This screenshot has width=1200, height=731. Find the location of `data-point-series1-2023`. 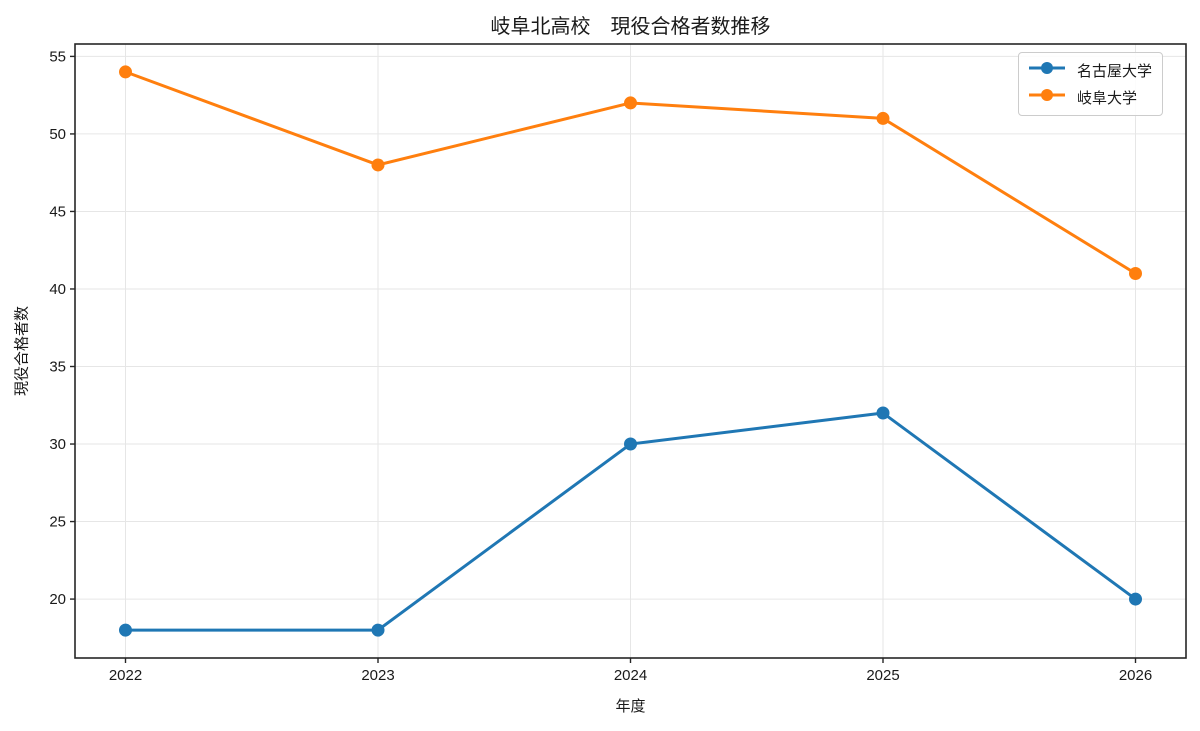

data-point-series1-2023 is located at coordinates (378, 165).